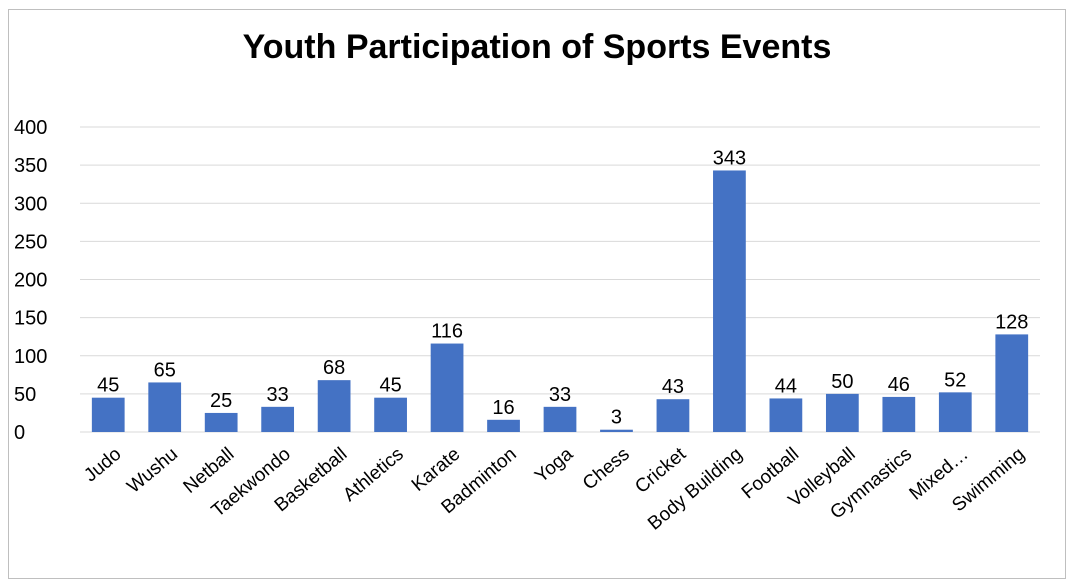 The height and width of the screenshot is (586, 1074). What do you see at coordinates (554, 465) in the screenshot?
I see `category-label: Yoga` at bounding box center [554, 465].